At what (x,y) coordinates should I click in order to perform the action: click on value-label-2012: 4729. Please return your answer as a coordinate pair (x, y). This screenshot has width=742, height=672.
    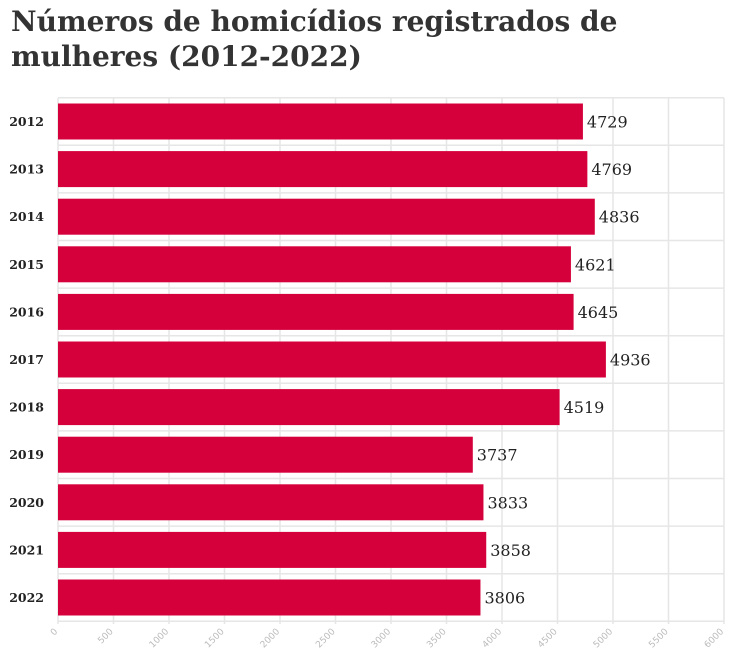
    Looking at the image, I should click on (607, 122).